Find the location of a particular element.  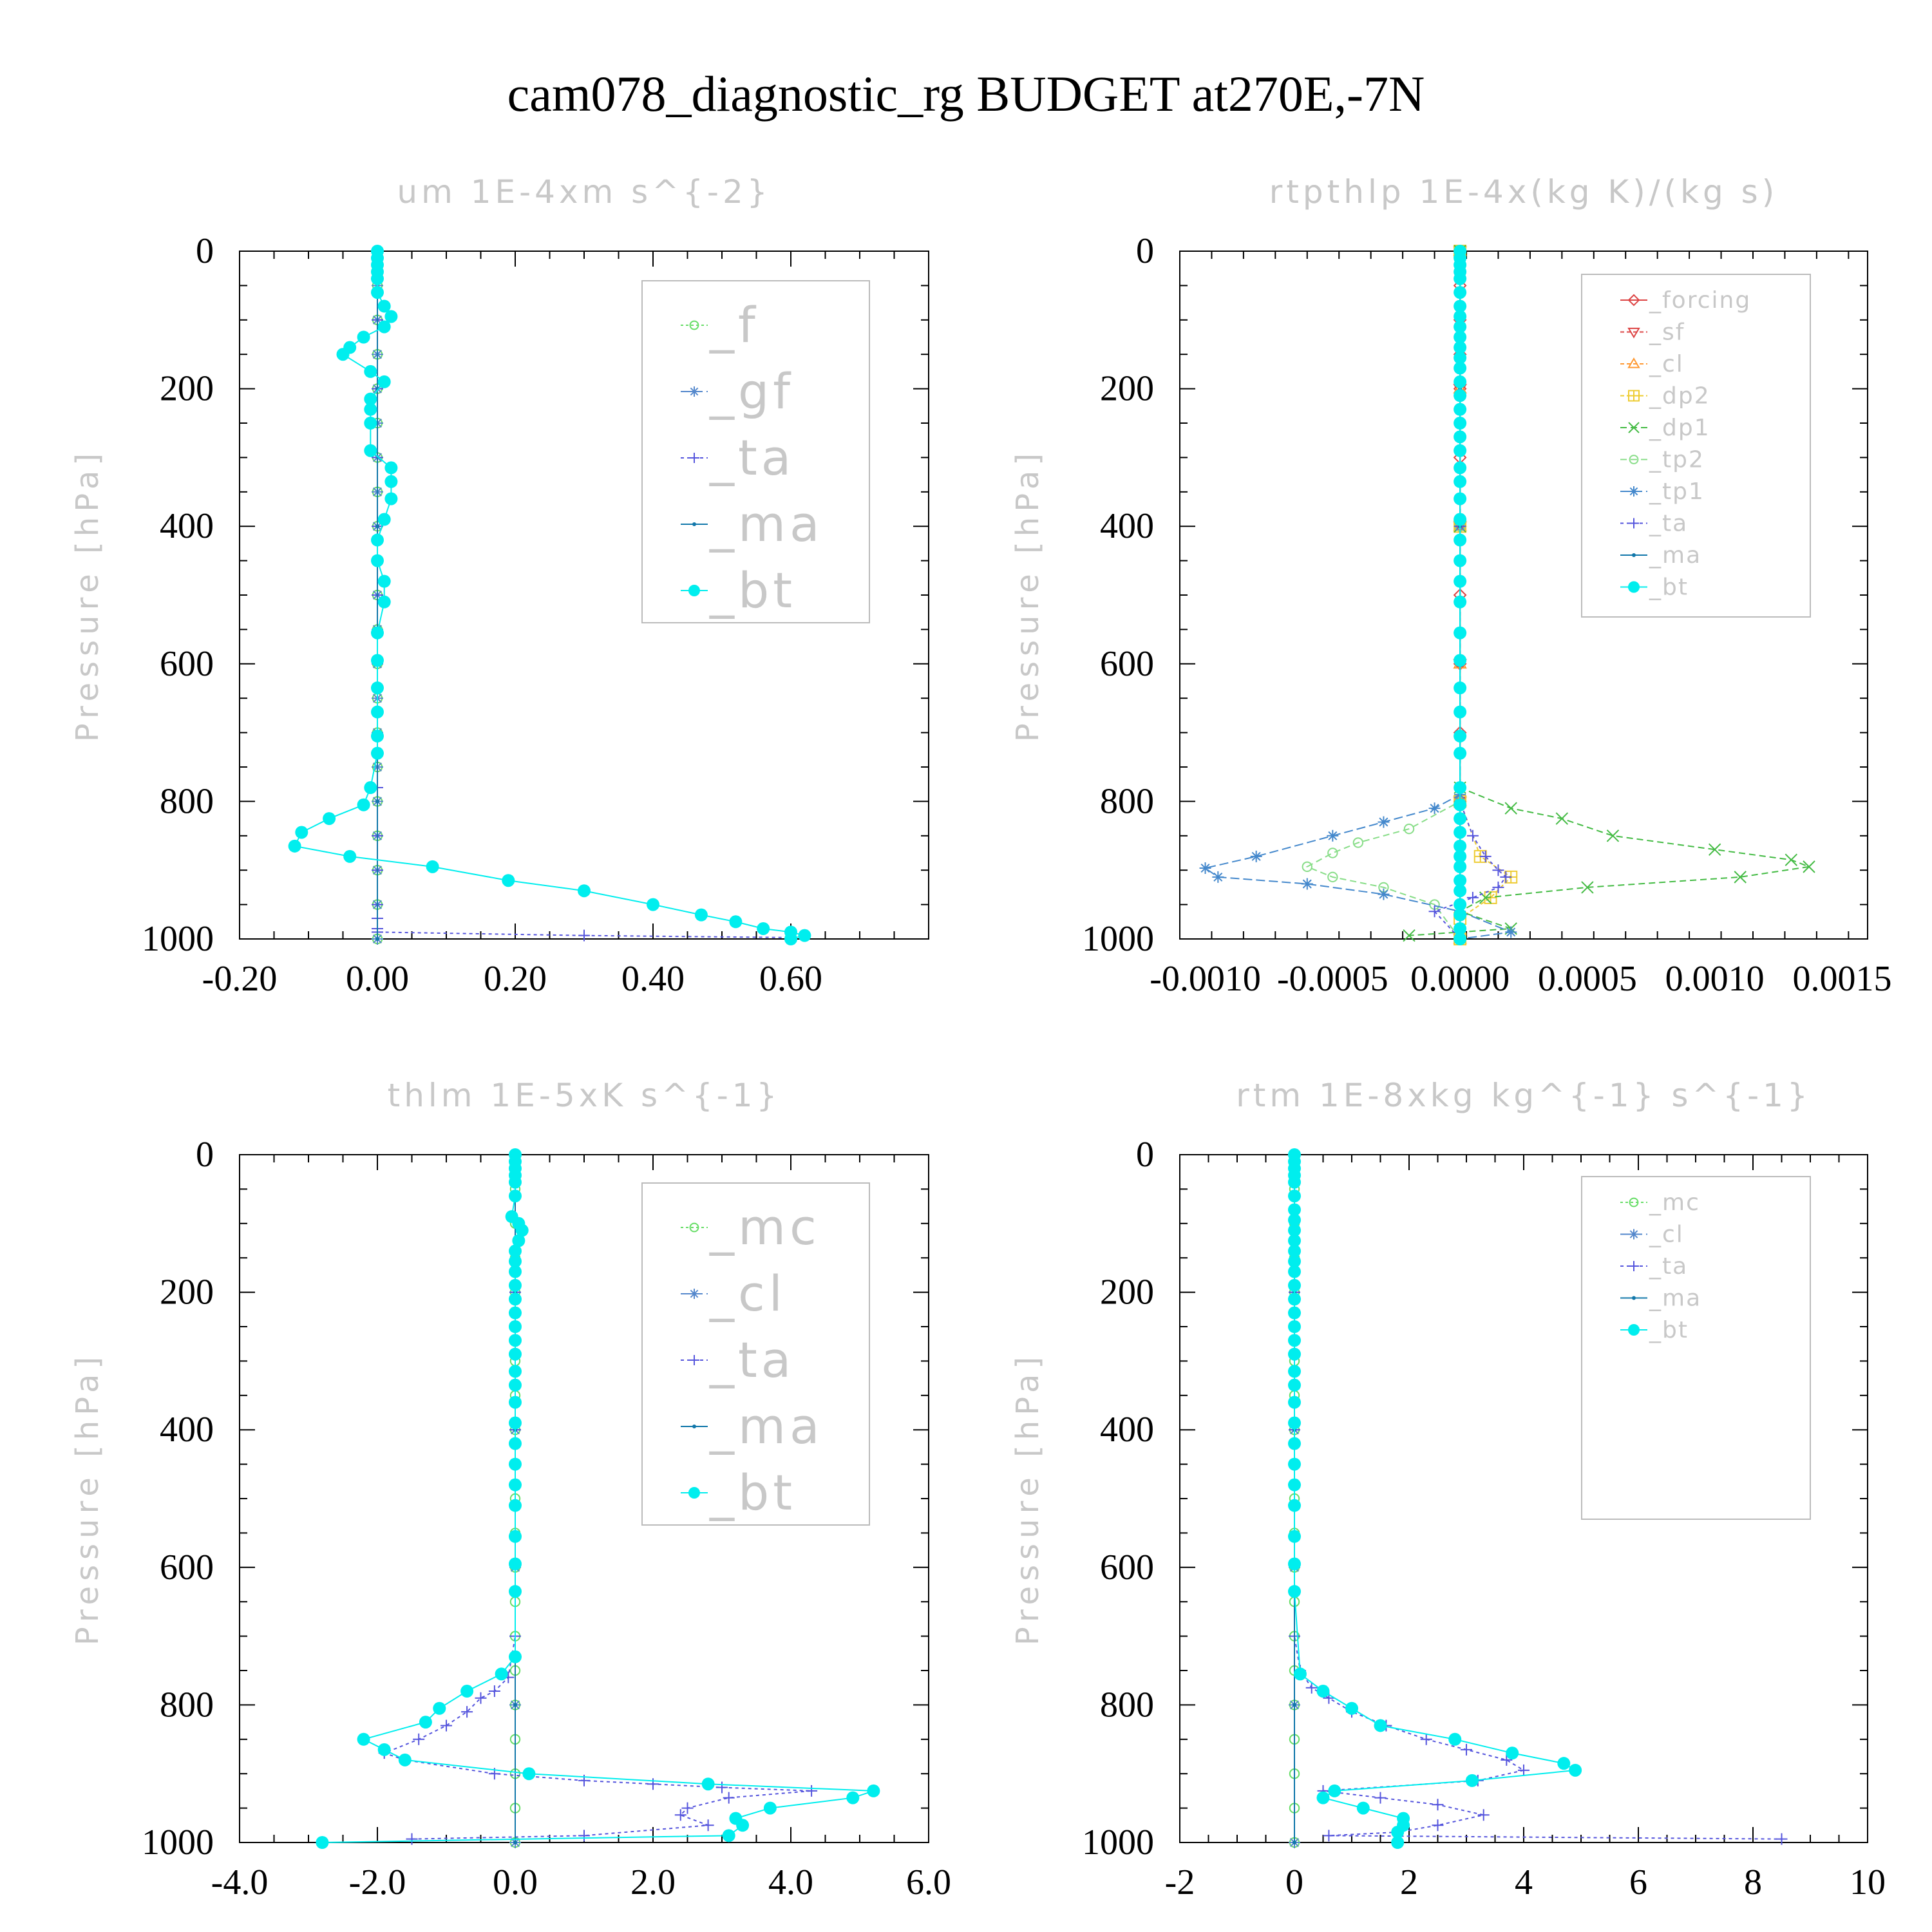

x-tick-label: 0.40 is located at coordinates (653, 979).